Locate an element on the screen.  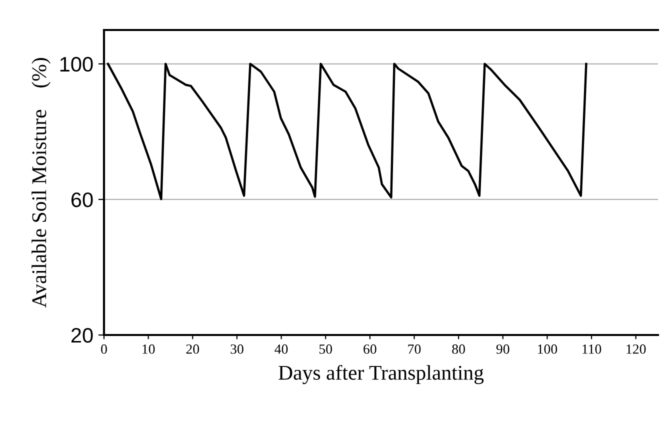
x-tick-label: 100 is located at coordinates (548, 349).